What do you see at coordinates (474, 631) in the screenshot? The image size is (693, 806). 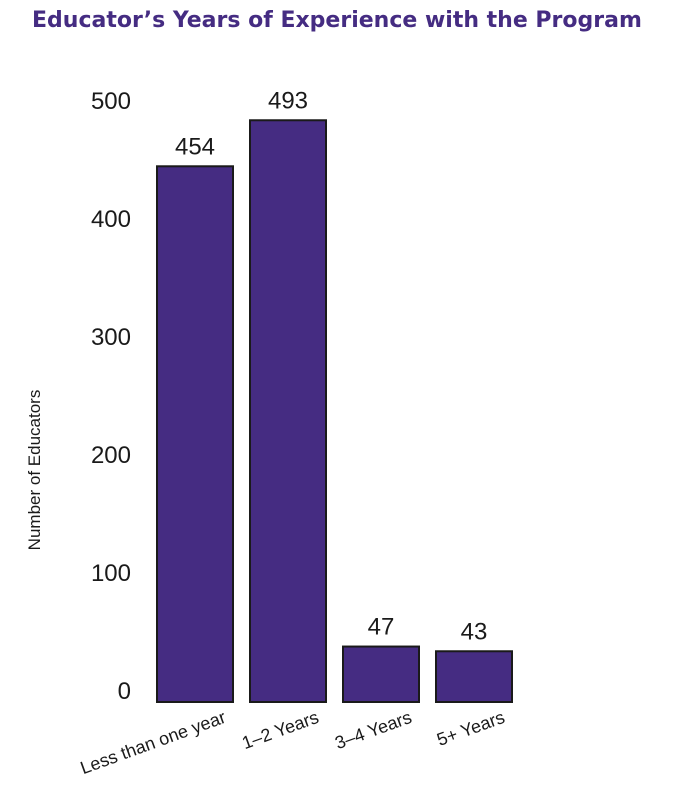 I see `bar-value-label-4: 43` at bounding box center [474, 631].